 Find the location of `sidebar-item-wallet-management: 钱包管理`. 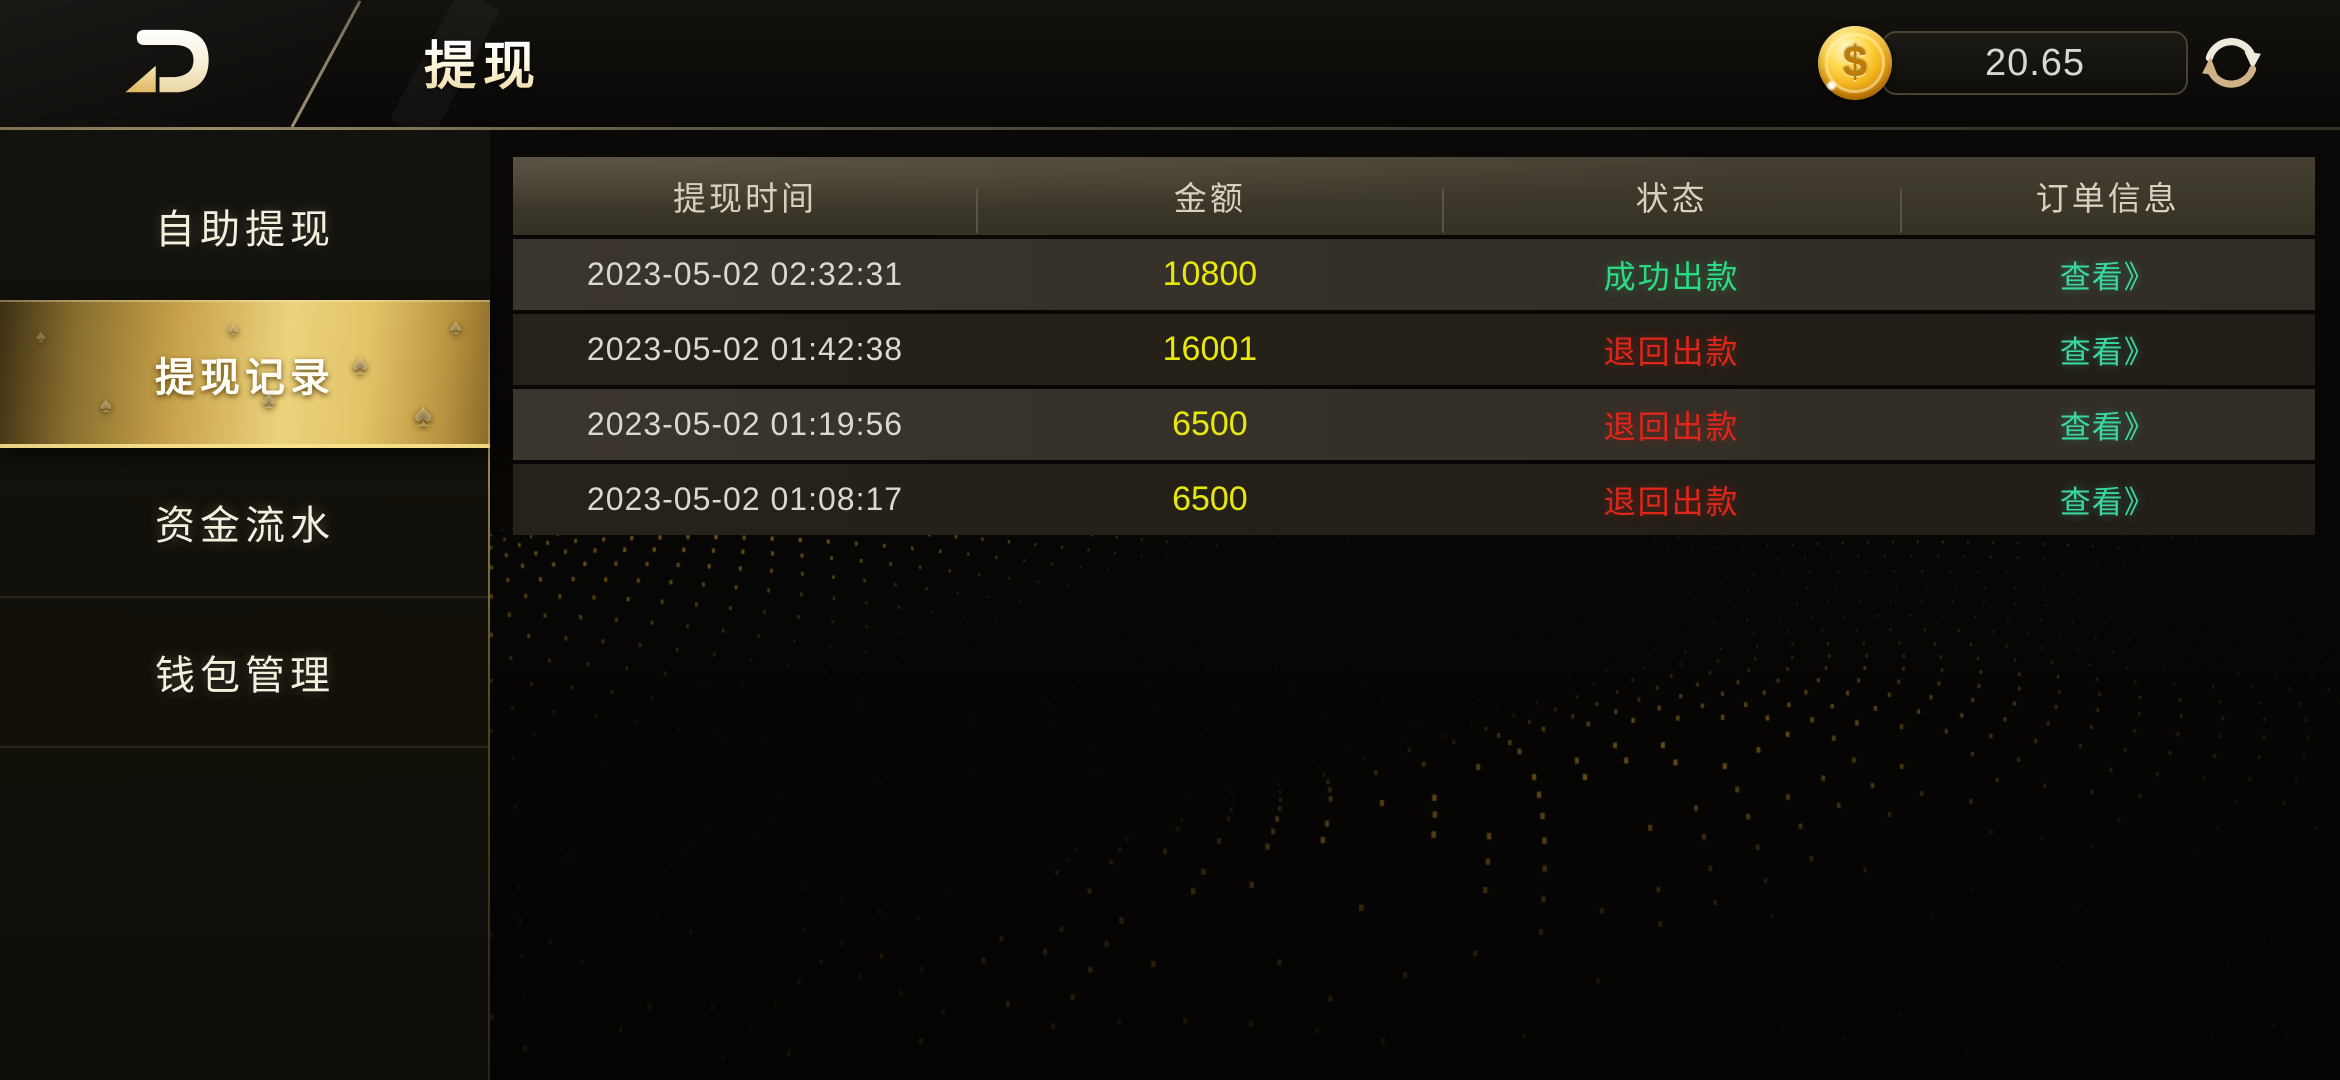

sidebar-item-wallet-management: 钱包管理 is located at coordinates (245, 673).